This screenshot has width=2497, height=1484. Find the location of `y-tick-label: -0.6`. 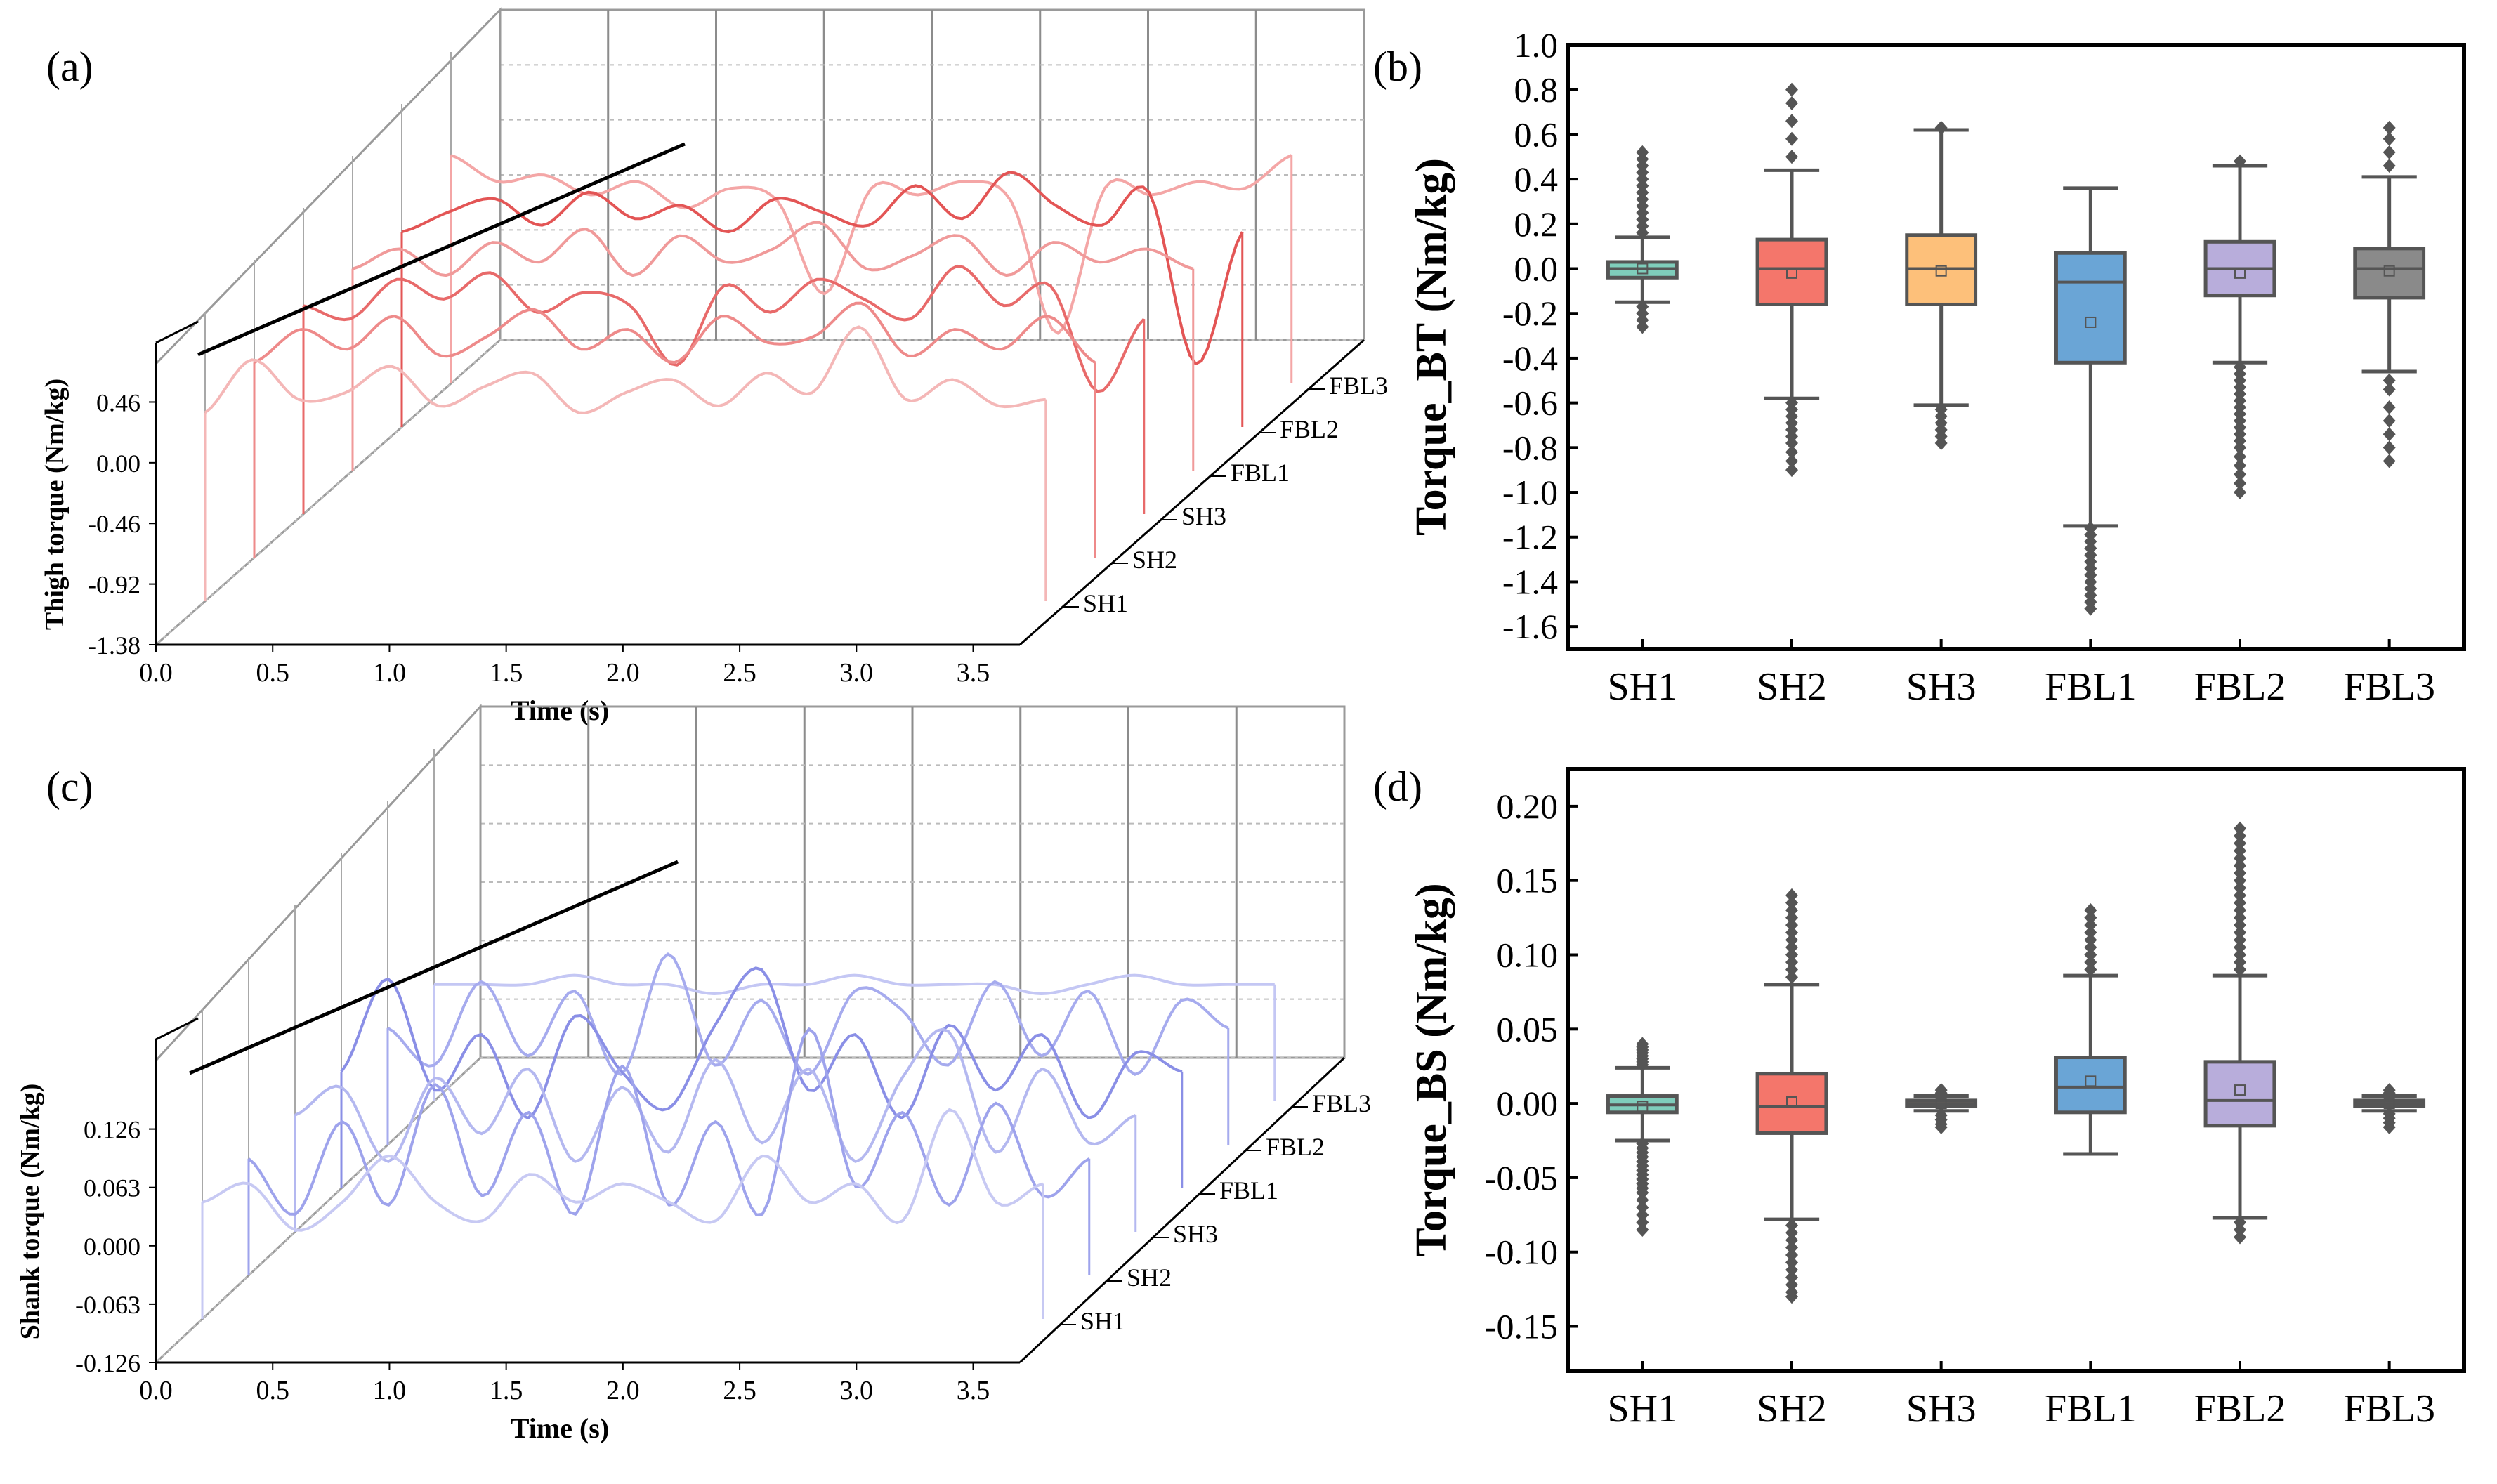

y-tick-label: -0.6 is located at coordinates (1530, 403).